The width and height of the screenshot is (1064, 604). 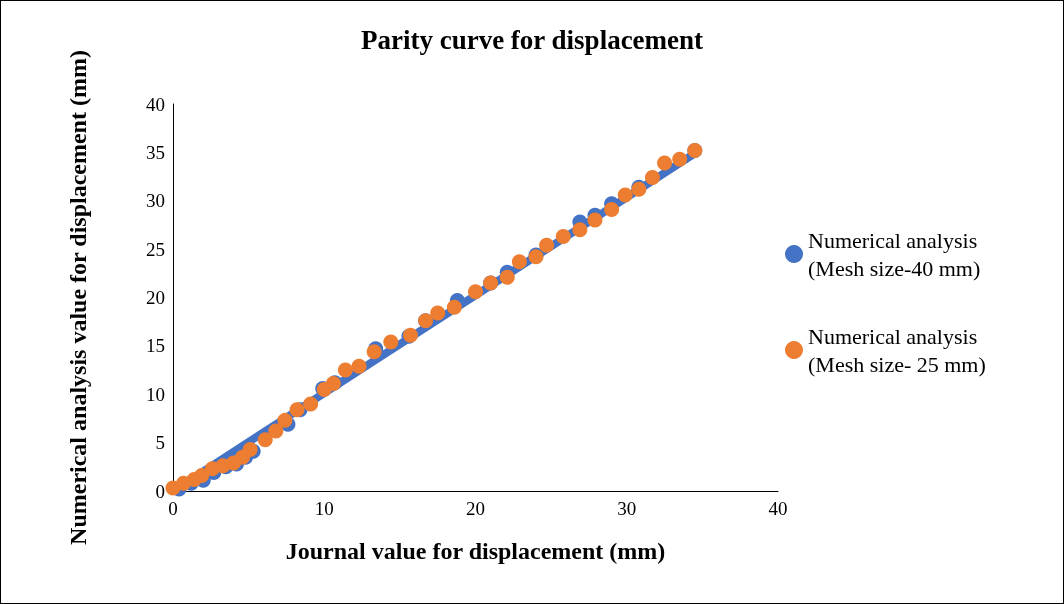 What do you see at coordinates (155, 394) in the screenshot?
I see `y-tick-label: 10` at bounding box center [155, 394].